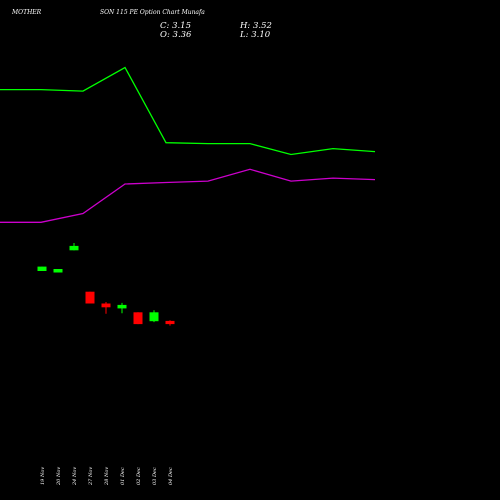 The width and height of the screenshot is (500, 500). What do you see at coordinates (91, 476) in the screenshot?
I see `date-label: 27 Nov` at bounding box center [91, 476].